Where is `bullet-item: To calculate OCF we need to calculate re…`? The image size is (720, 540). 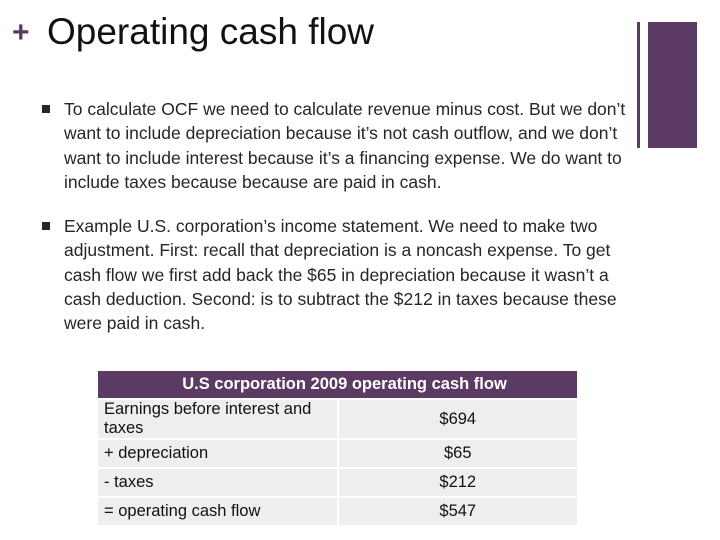 bullet-item: To calculate OCF we need to calculate re… is located at coordinates (337, 145).